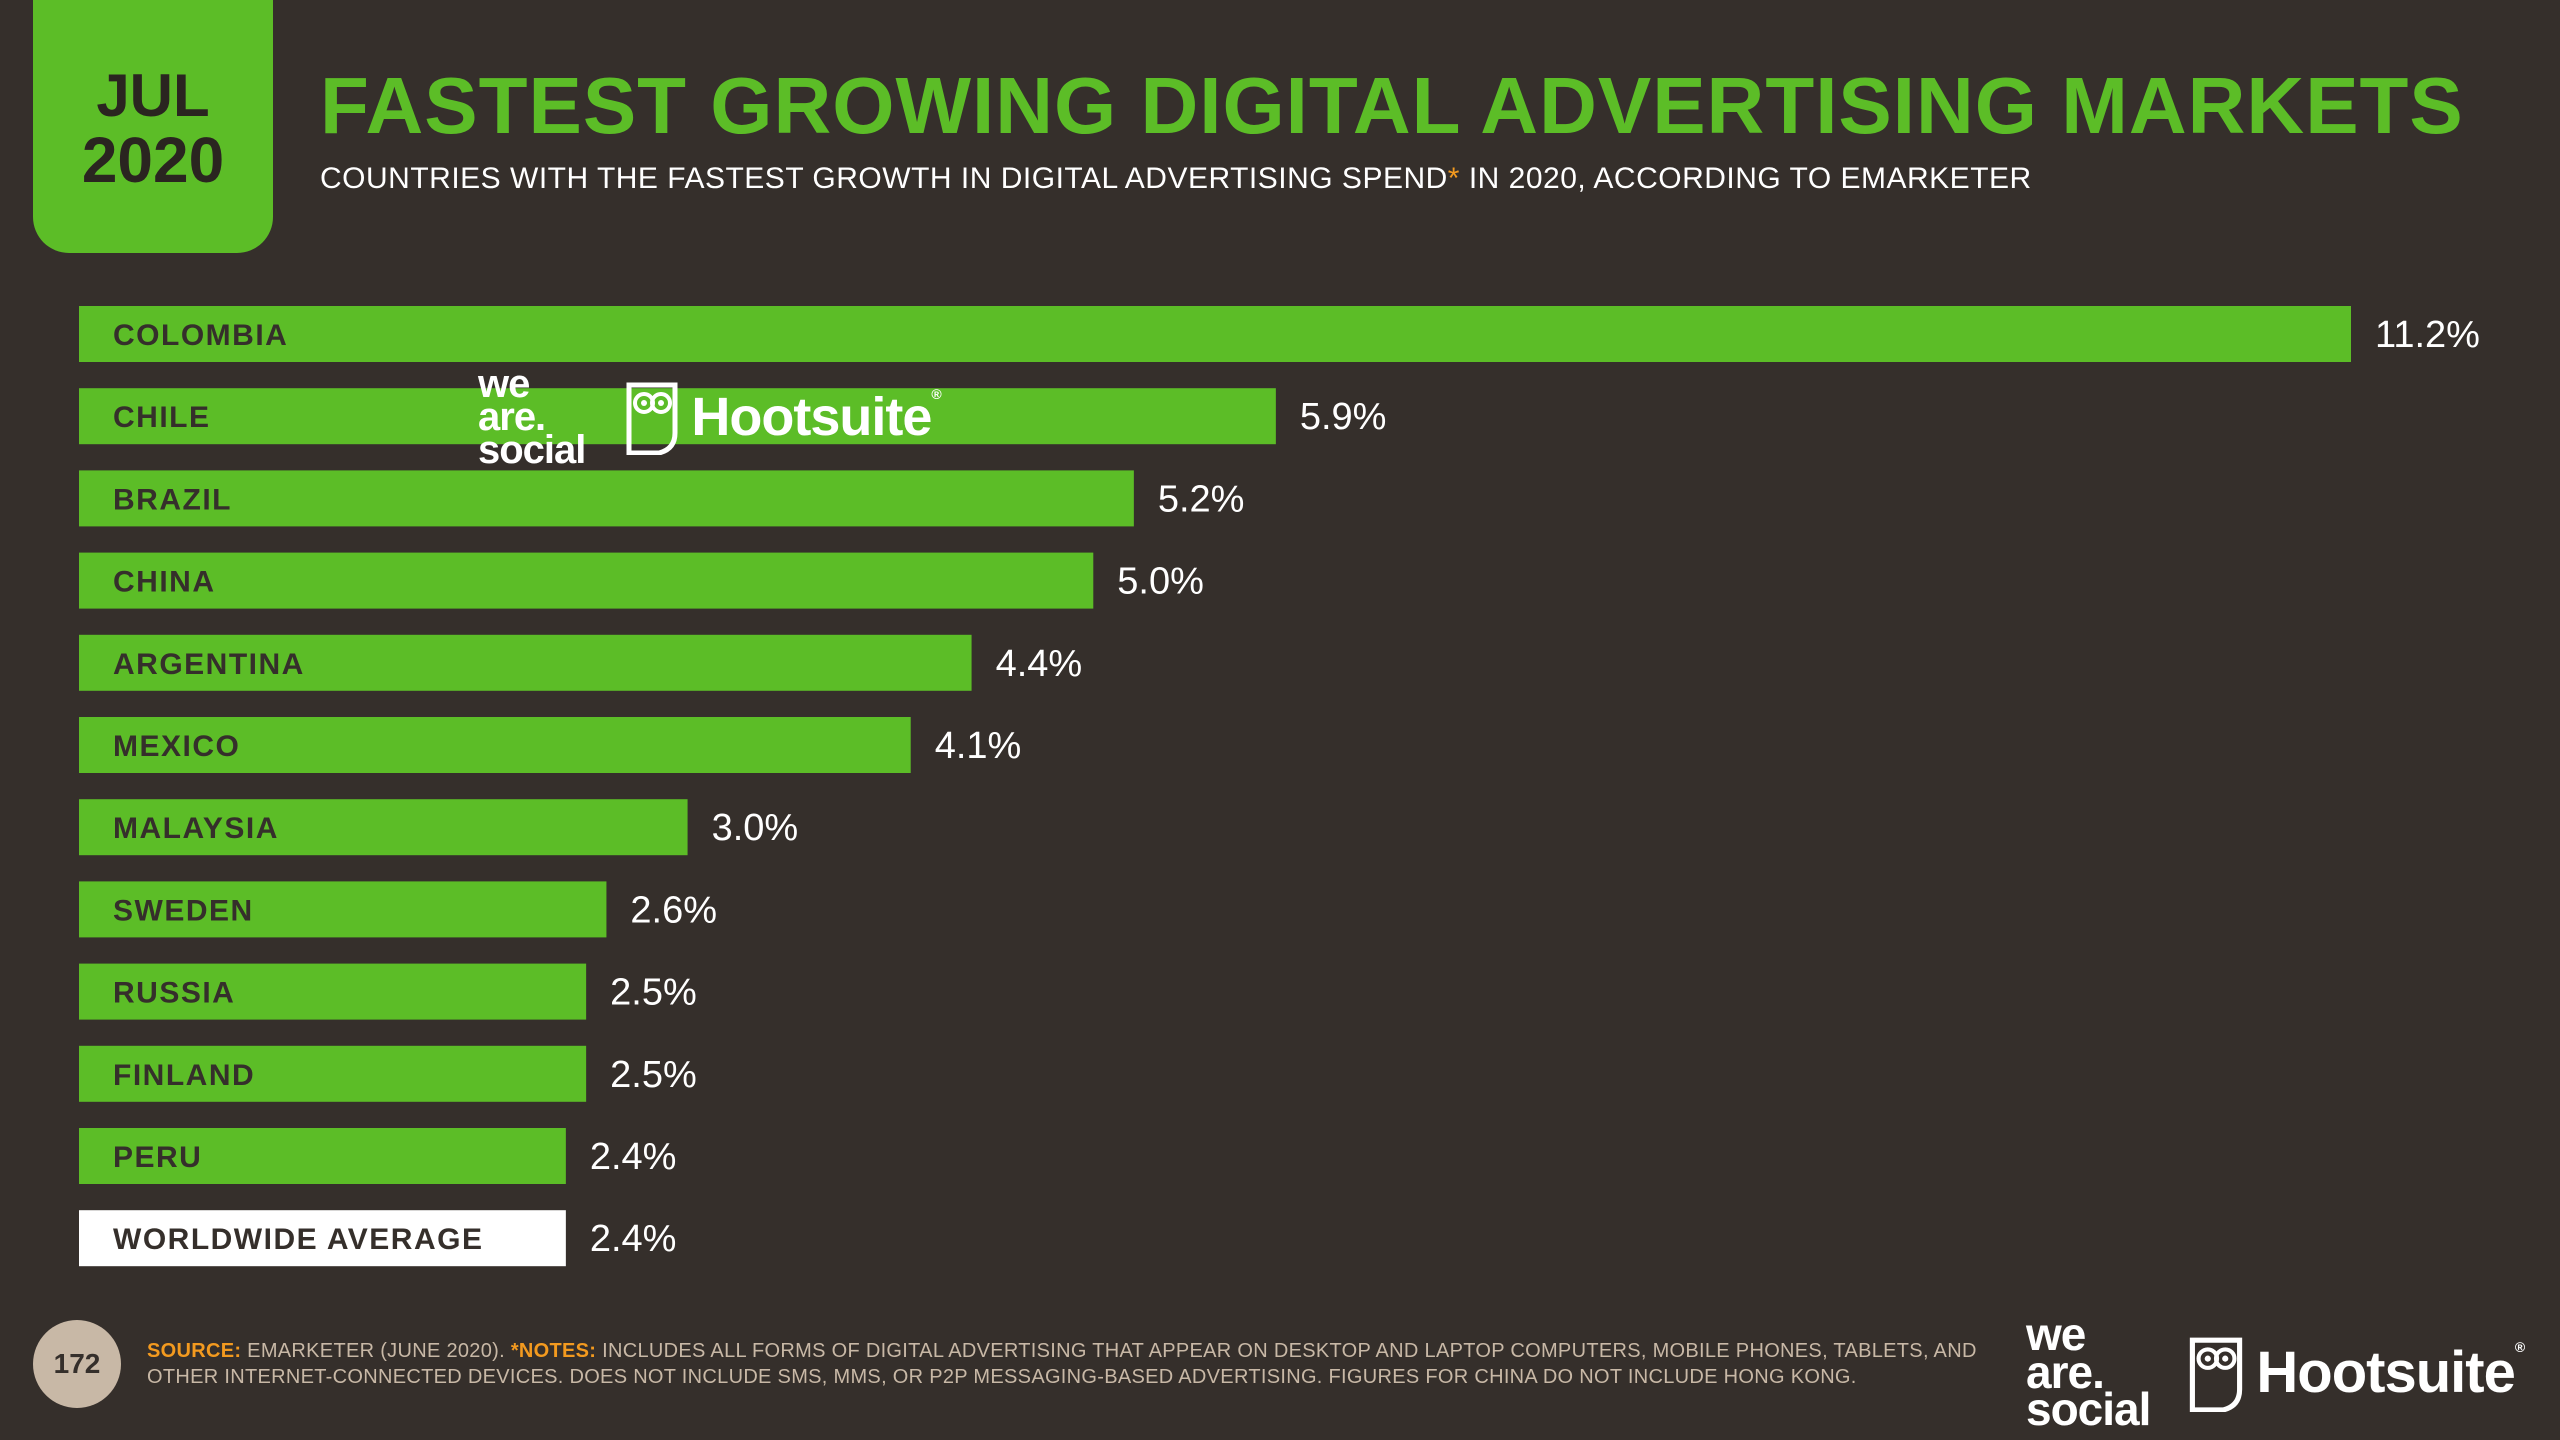 Image resolution: width=2560 pixels, height=1440 pixels. What do you see at coordinates (196, 828) in the screenshot?
I see `category-label: MALAYSIA` at bounding box center [196, 828].